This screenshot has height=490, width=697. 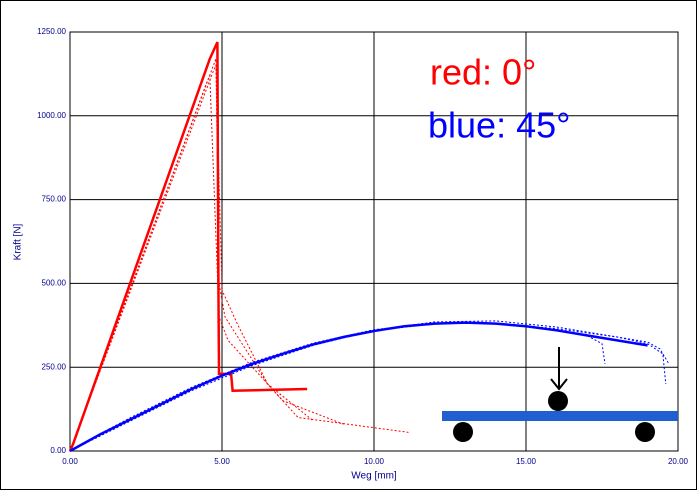 What do you see at coordinates (678, 461) in the screenshot?
I see `x-tick-label: 20.00` at bounding box center [678, 461].